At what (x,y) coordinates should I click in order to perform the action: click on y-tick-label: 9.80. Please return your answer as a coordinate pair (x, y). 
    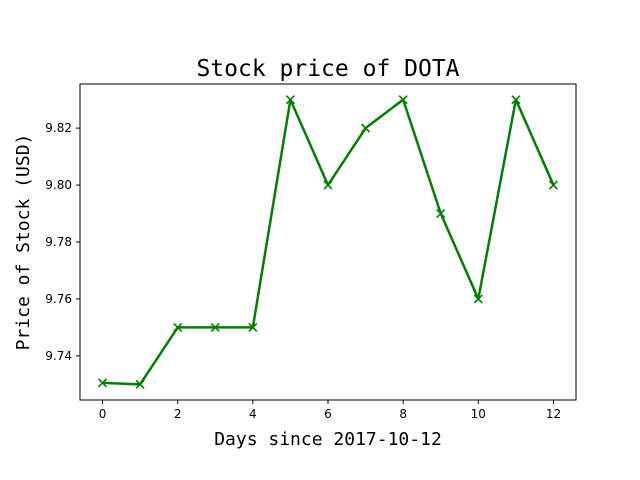
    Looking at the image, I should click on (58, 185).